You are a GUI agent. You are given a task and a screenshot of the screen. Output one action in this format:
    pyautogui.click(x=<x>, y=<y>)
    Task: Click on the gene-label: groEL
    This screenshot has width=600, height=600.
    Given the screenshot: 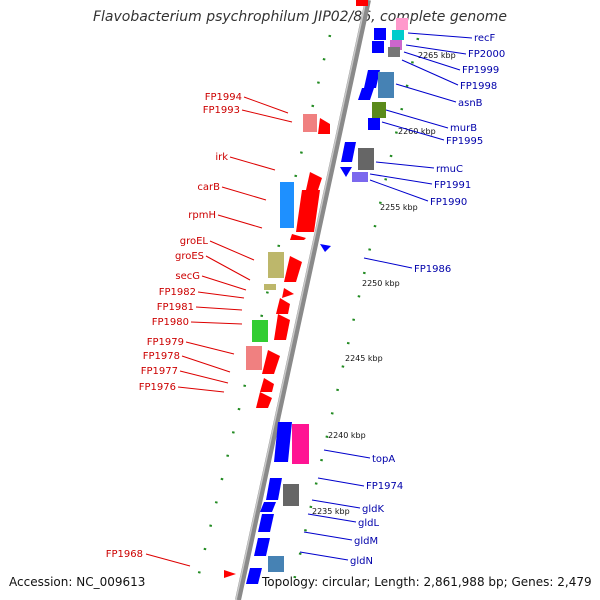 What is the action you would take?
    pyautogui.click(x=194, y=241)
    